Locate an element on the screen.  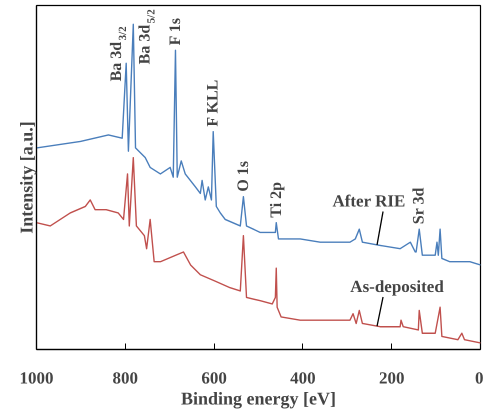
annotation: Ti 2p is located at coordinates (276, 200).